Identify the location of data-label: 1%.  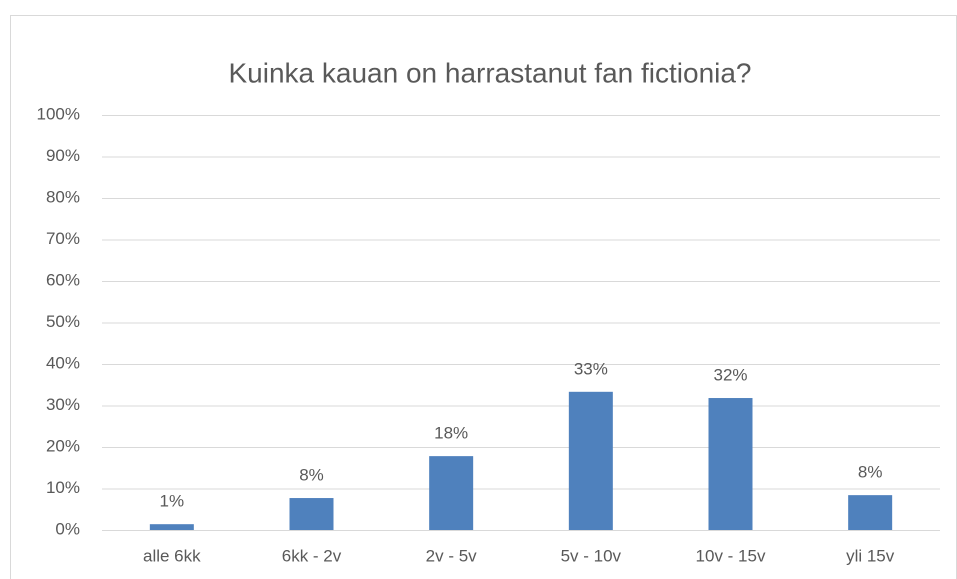
(172, 501).